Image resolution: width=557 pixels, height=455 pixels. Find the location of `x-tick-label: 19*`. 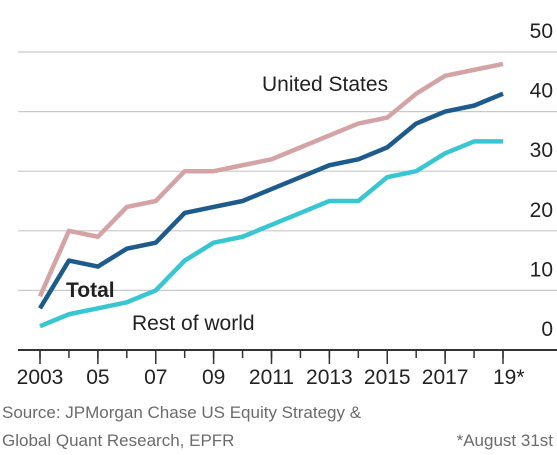

x-tick-label: 19* is located at coordinates (509, 377).